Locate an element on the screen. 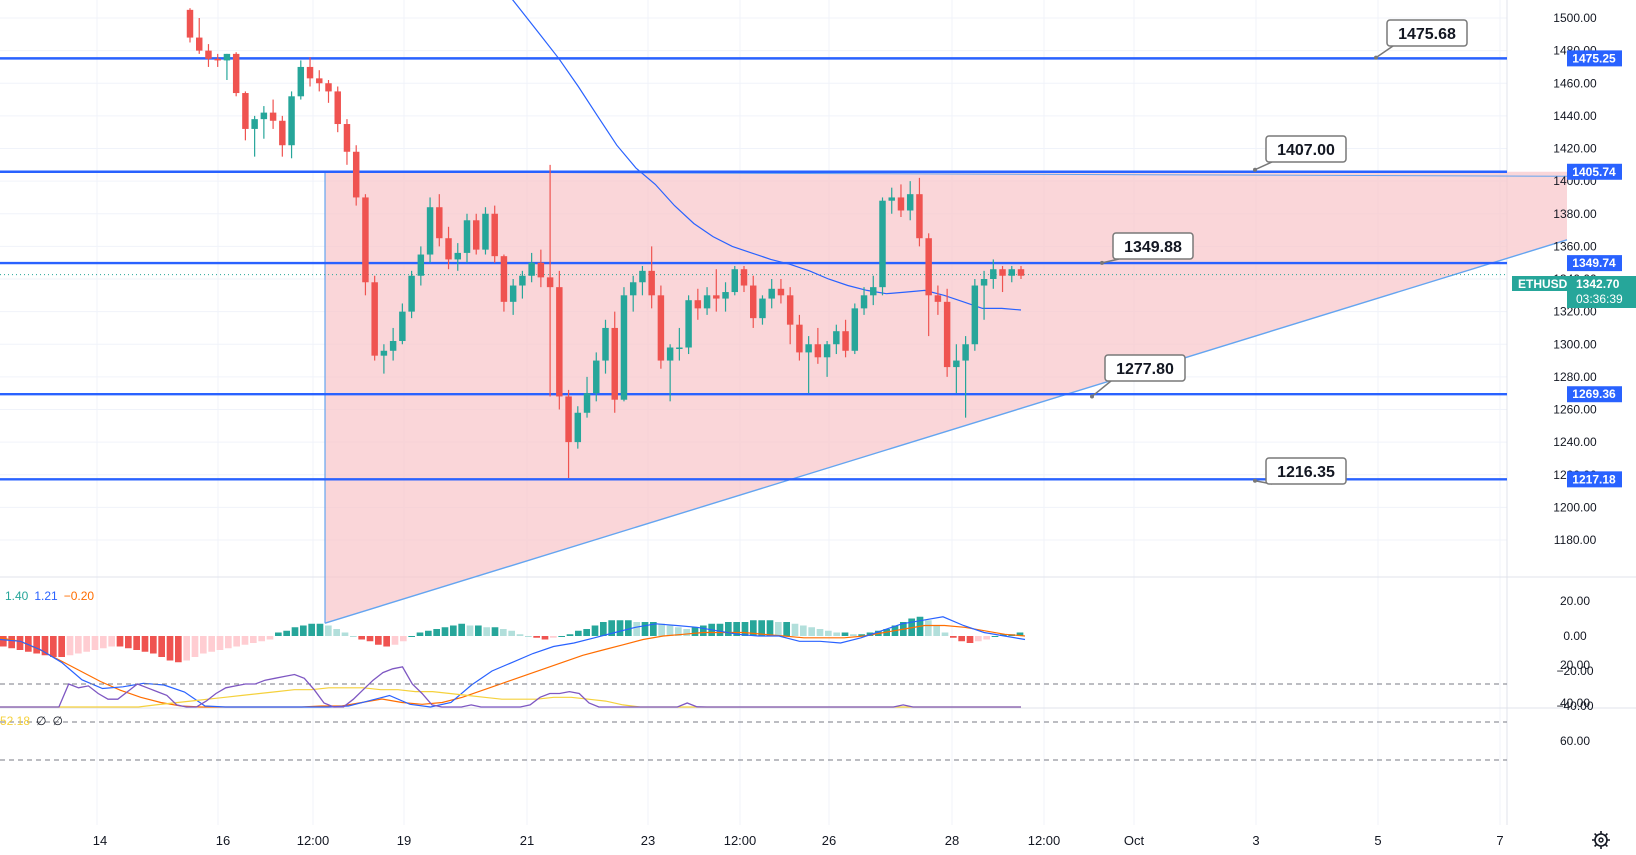  level-tag-label: 1349.74 is located at coordinates (1594, 263).